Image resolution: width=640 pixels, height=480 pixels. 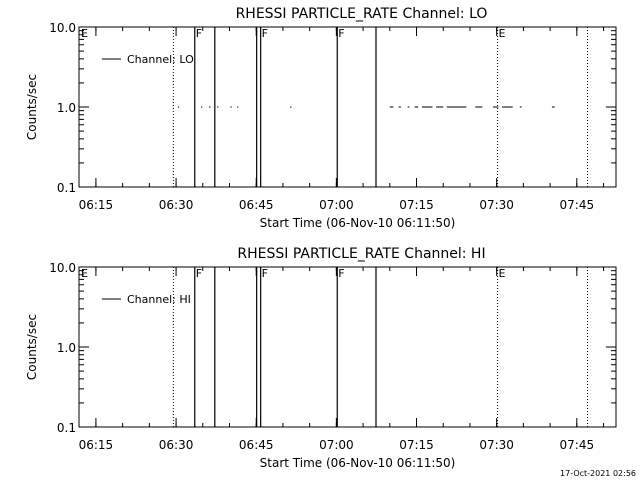 What do you see at coordinates (160, 59) in the screenshot?
I see `legend-label: Channel: LO` at bounding box center [160, 59].